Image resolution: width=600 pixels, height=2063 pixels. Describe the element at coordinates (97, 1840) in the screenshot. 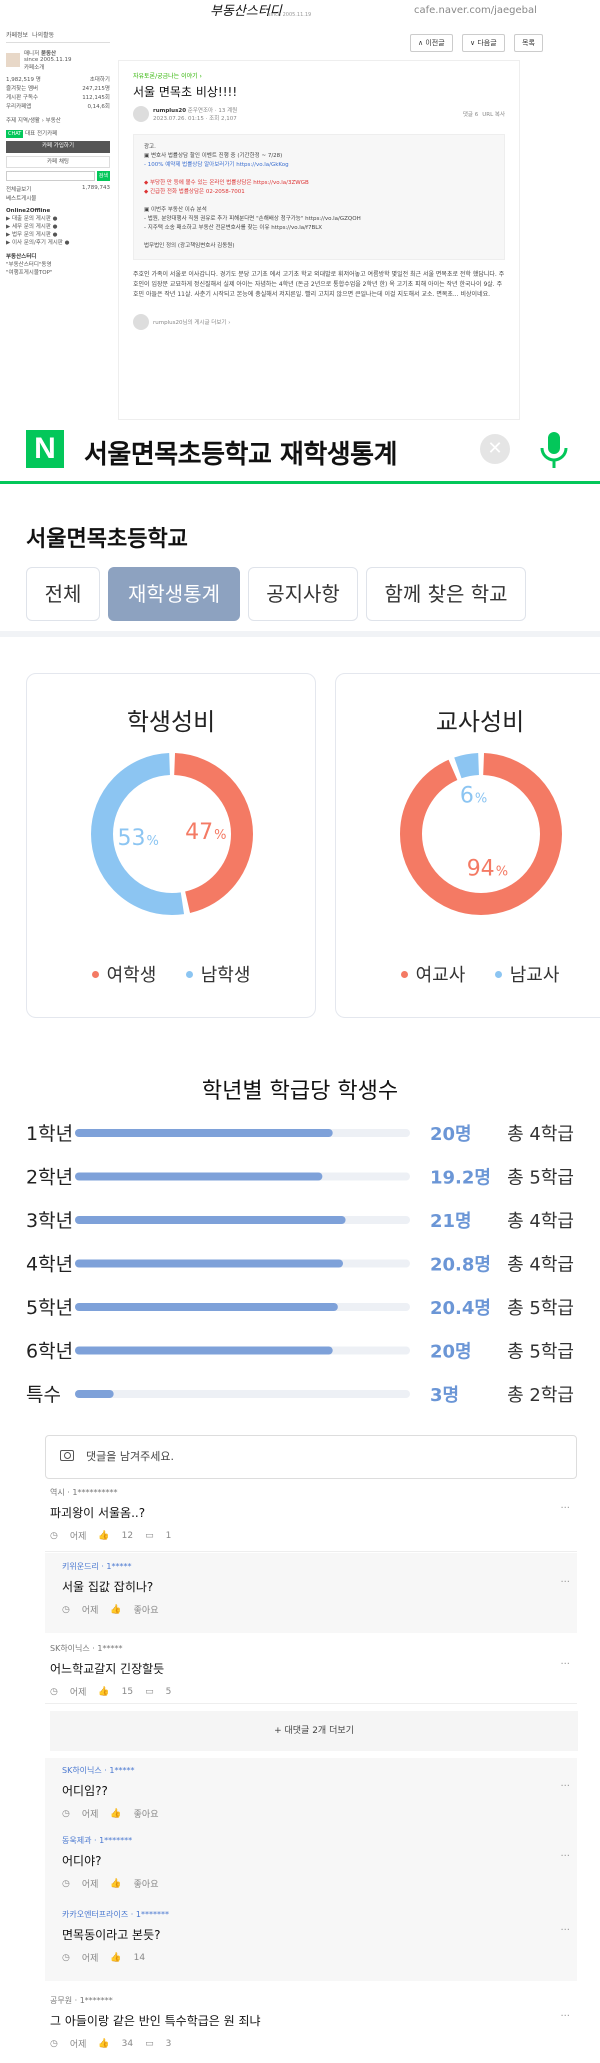

I see `comment-author: 동욱제과 · 1*******` at that location.